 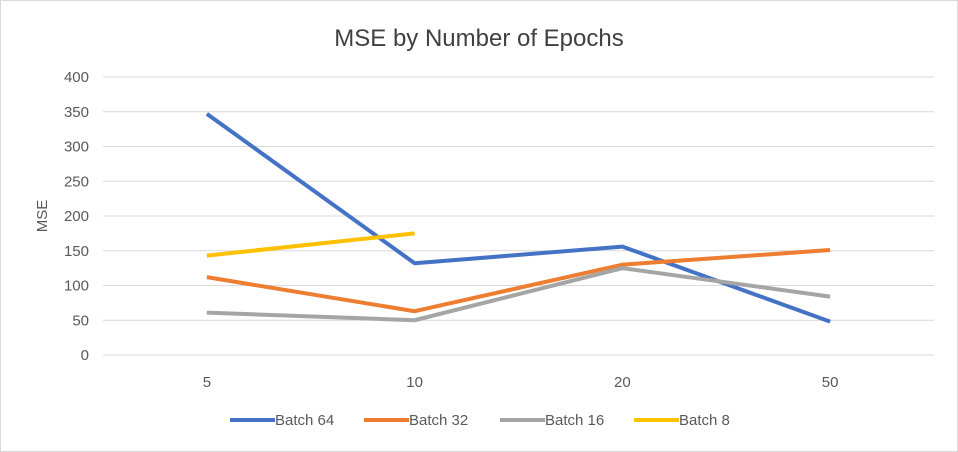 I want to click on y-axis-label: MSE, so click(x=42, y=216).